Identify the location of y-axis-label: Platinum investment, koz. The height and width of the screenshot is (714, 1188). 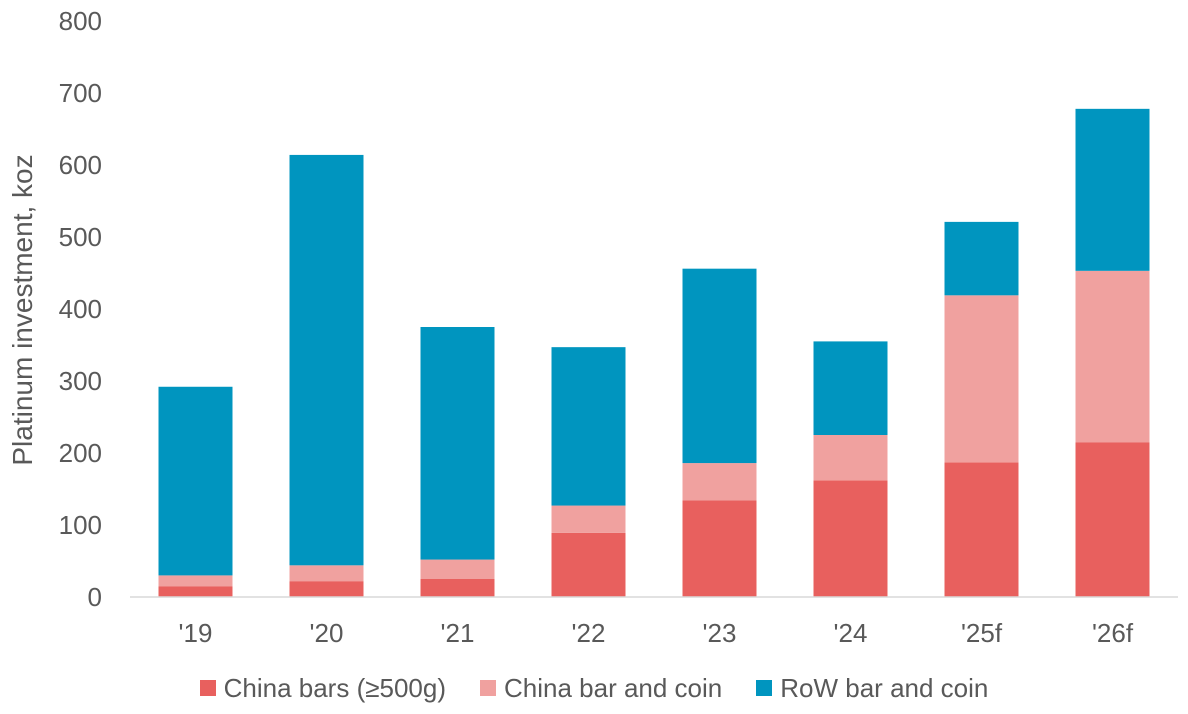
(22, 309).